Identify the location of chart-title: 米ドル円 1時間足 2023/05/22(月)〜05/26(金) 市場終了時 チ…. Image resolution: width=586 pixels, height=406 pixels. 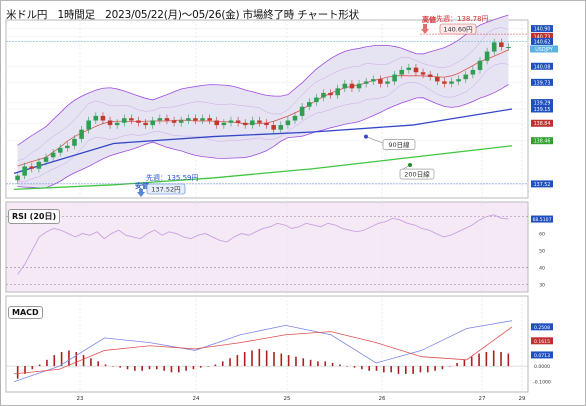
(182, 15).